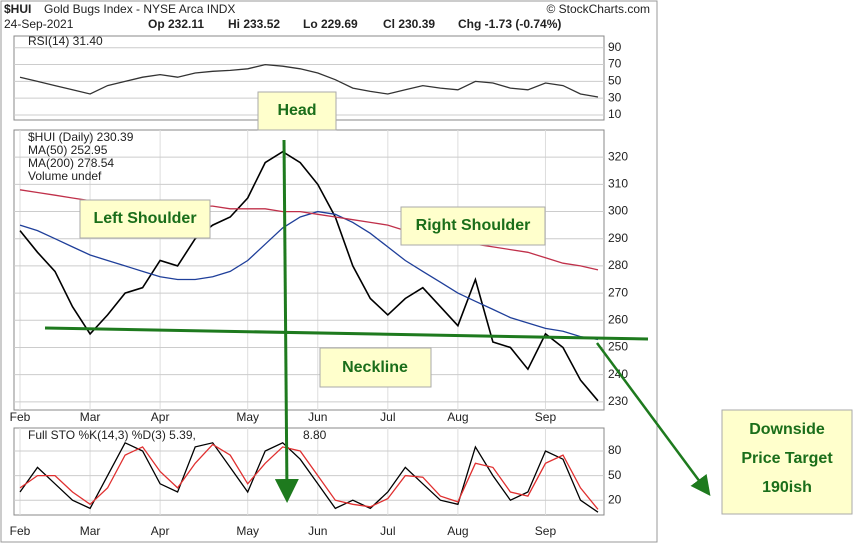 The width and height of the screenshot is (854, 544). What do you see at coordinates (618, 401) in the screenshot?
I see `y-tick-label: 230` at bounding box center [618, 401].